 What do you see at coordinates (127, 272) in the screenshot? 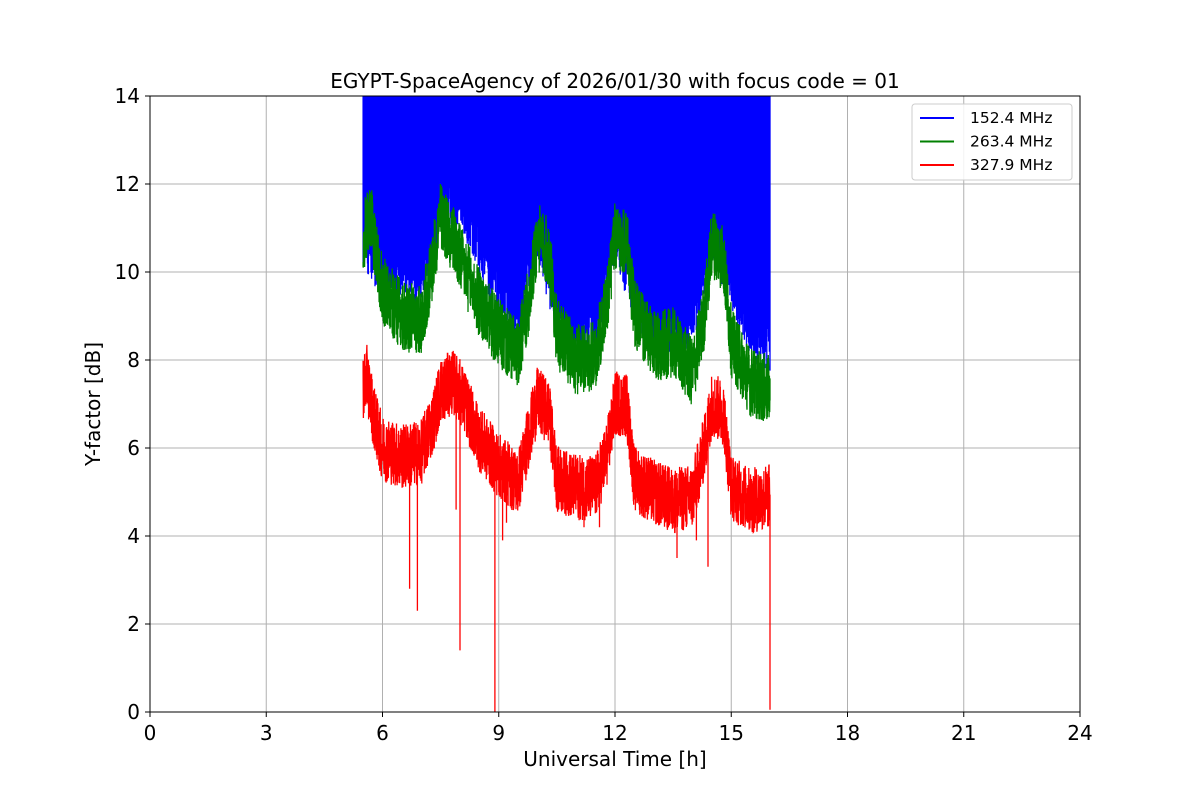
I see `y-tick-label: 10` at bounding box center [127, 272].